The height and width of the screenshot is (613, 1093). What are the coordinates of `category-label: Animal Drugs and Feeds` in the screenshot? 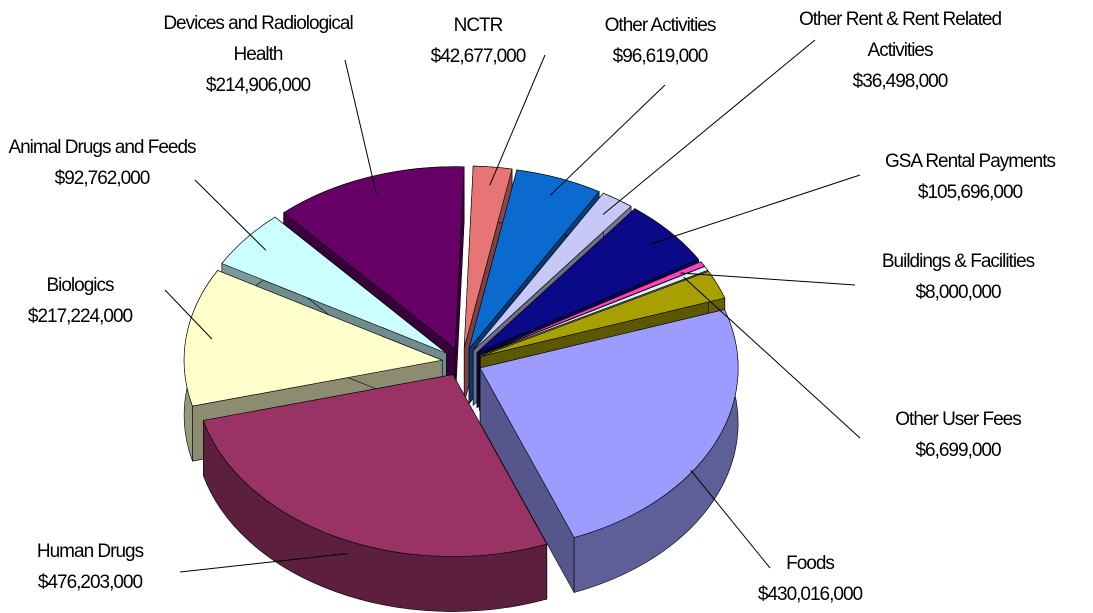 It's located at (102, 147).